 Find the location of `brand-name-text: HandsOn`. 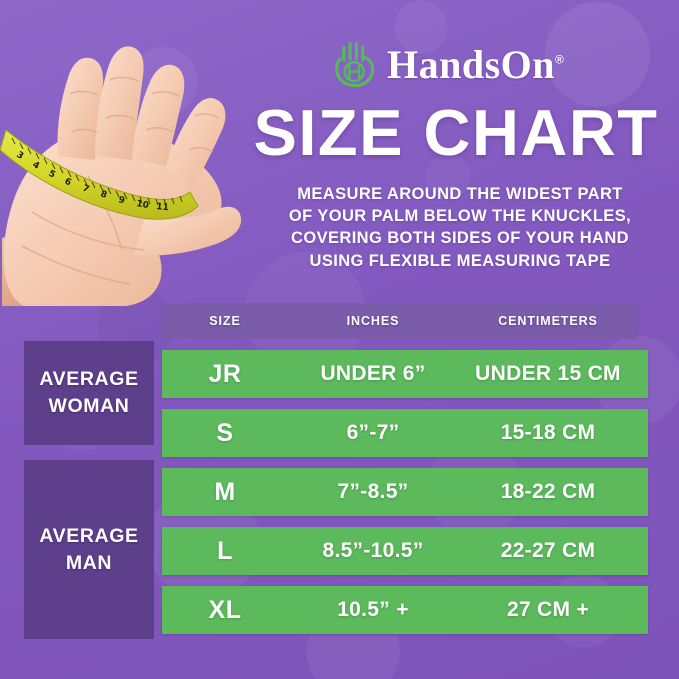

brand-name-text: HandsOn is located at coordinates (471, 64).